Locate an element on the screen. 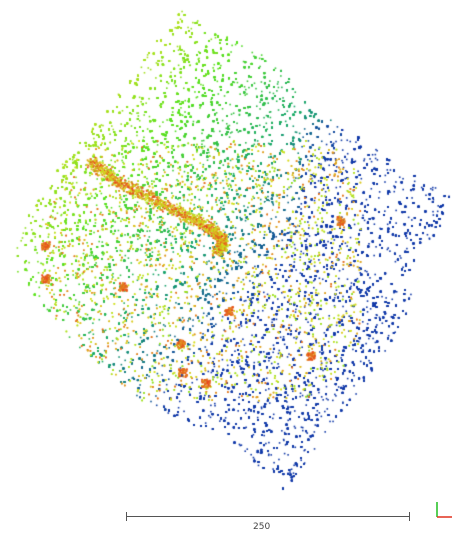 Image resolution: width=454 pixels, height=536 pixels. scale-bar is located at coordinates (268, 517).